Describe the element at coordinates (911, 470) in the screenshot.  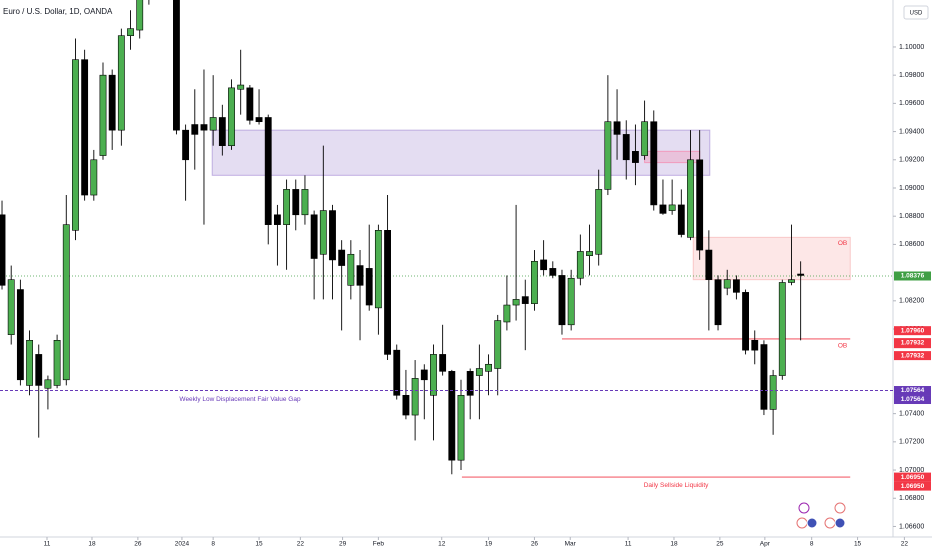
I see `y-tick-label: 1.07000` at that location.